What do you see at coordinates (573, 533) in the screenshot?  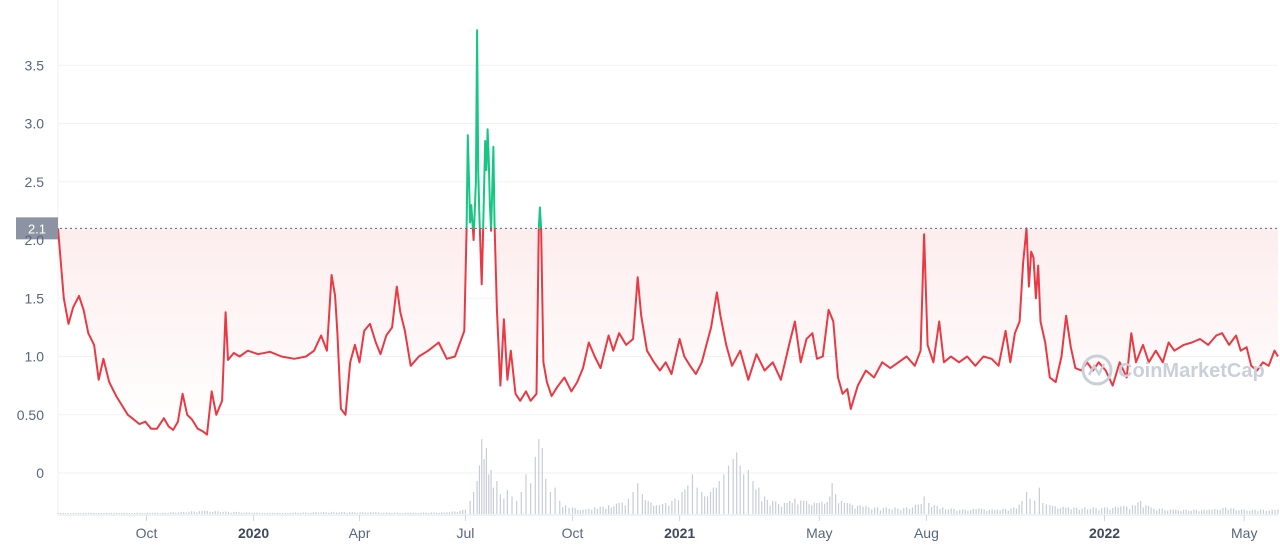 I see `x-tick-label: Oct` at bounding box center [573, 533].